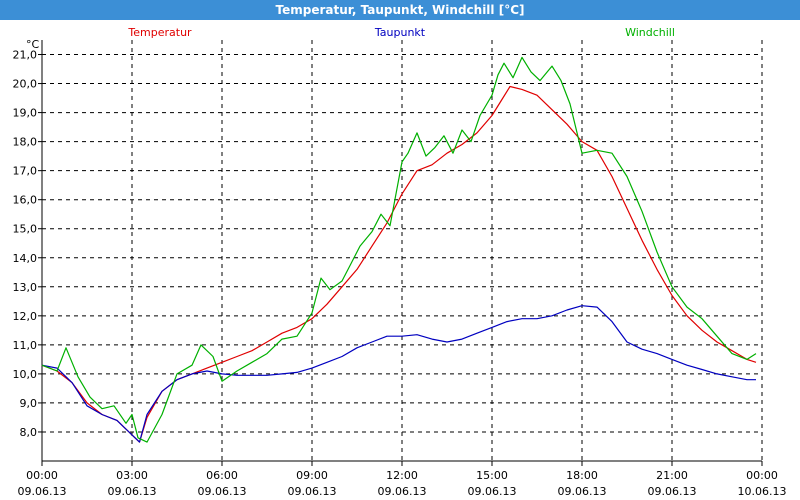 Image resolution: width=800 pixels, height=500 pixels. I want to click on x-tick-time-label: 21:00, so click(672, 475).